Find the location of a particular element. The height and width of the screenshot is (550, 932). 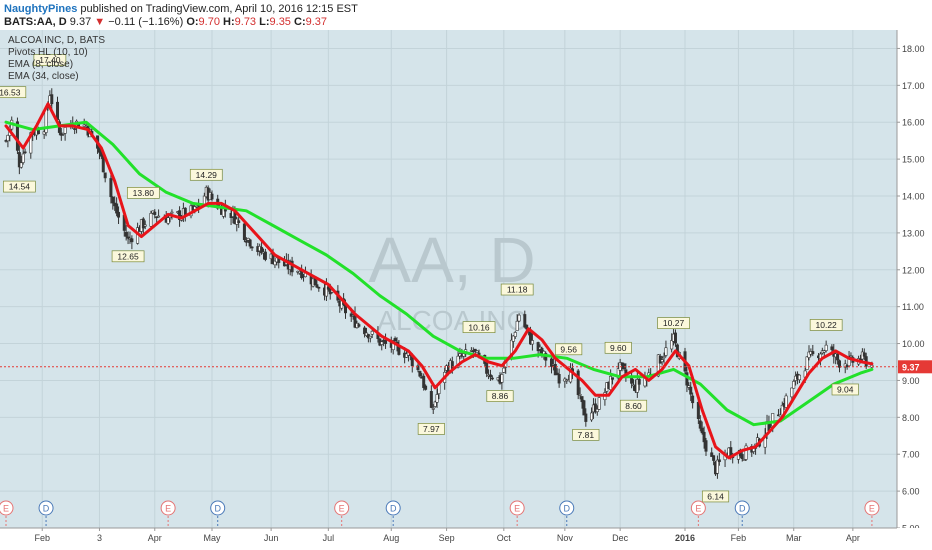

y-tick-label: 9.00 is located at coordinates (911, 381).